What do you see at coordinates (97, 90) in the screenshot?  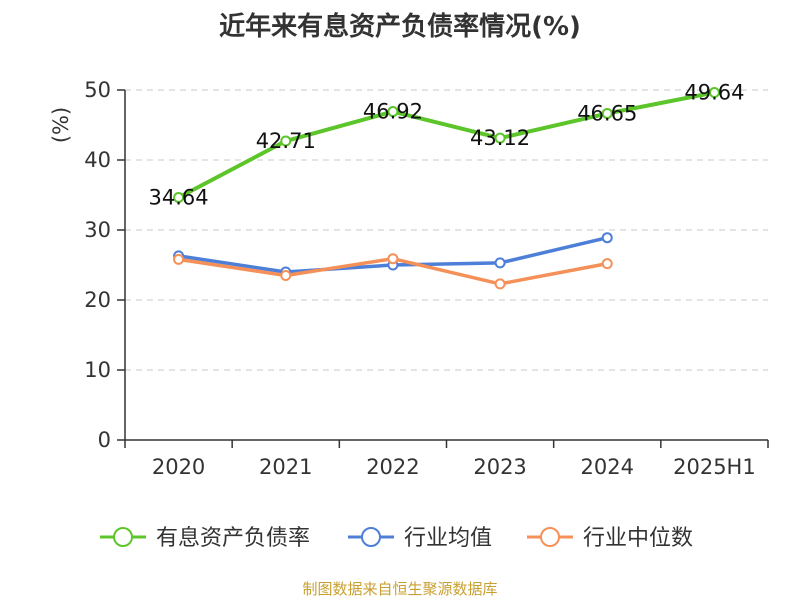 I see `y-tick-label: 50` at bounding box center [97, 90].